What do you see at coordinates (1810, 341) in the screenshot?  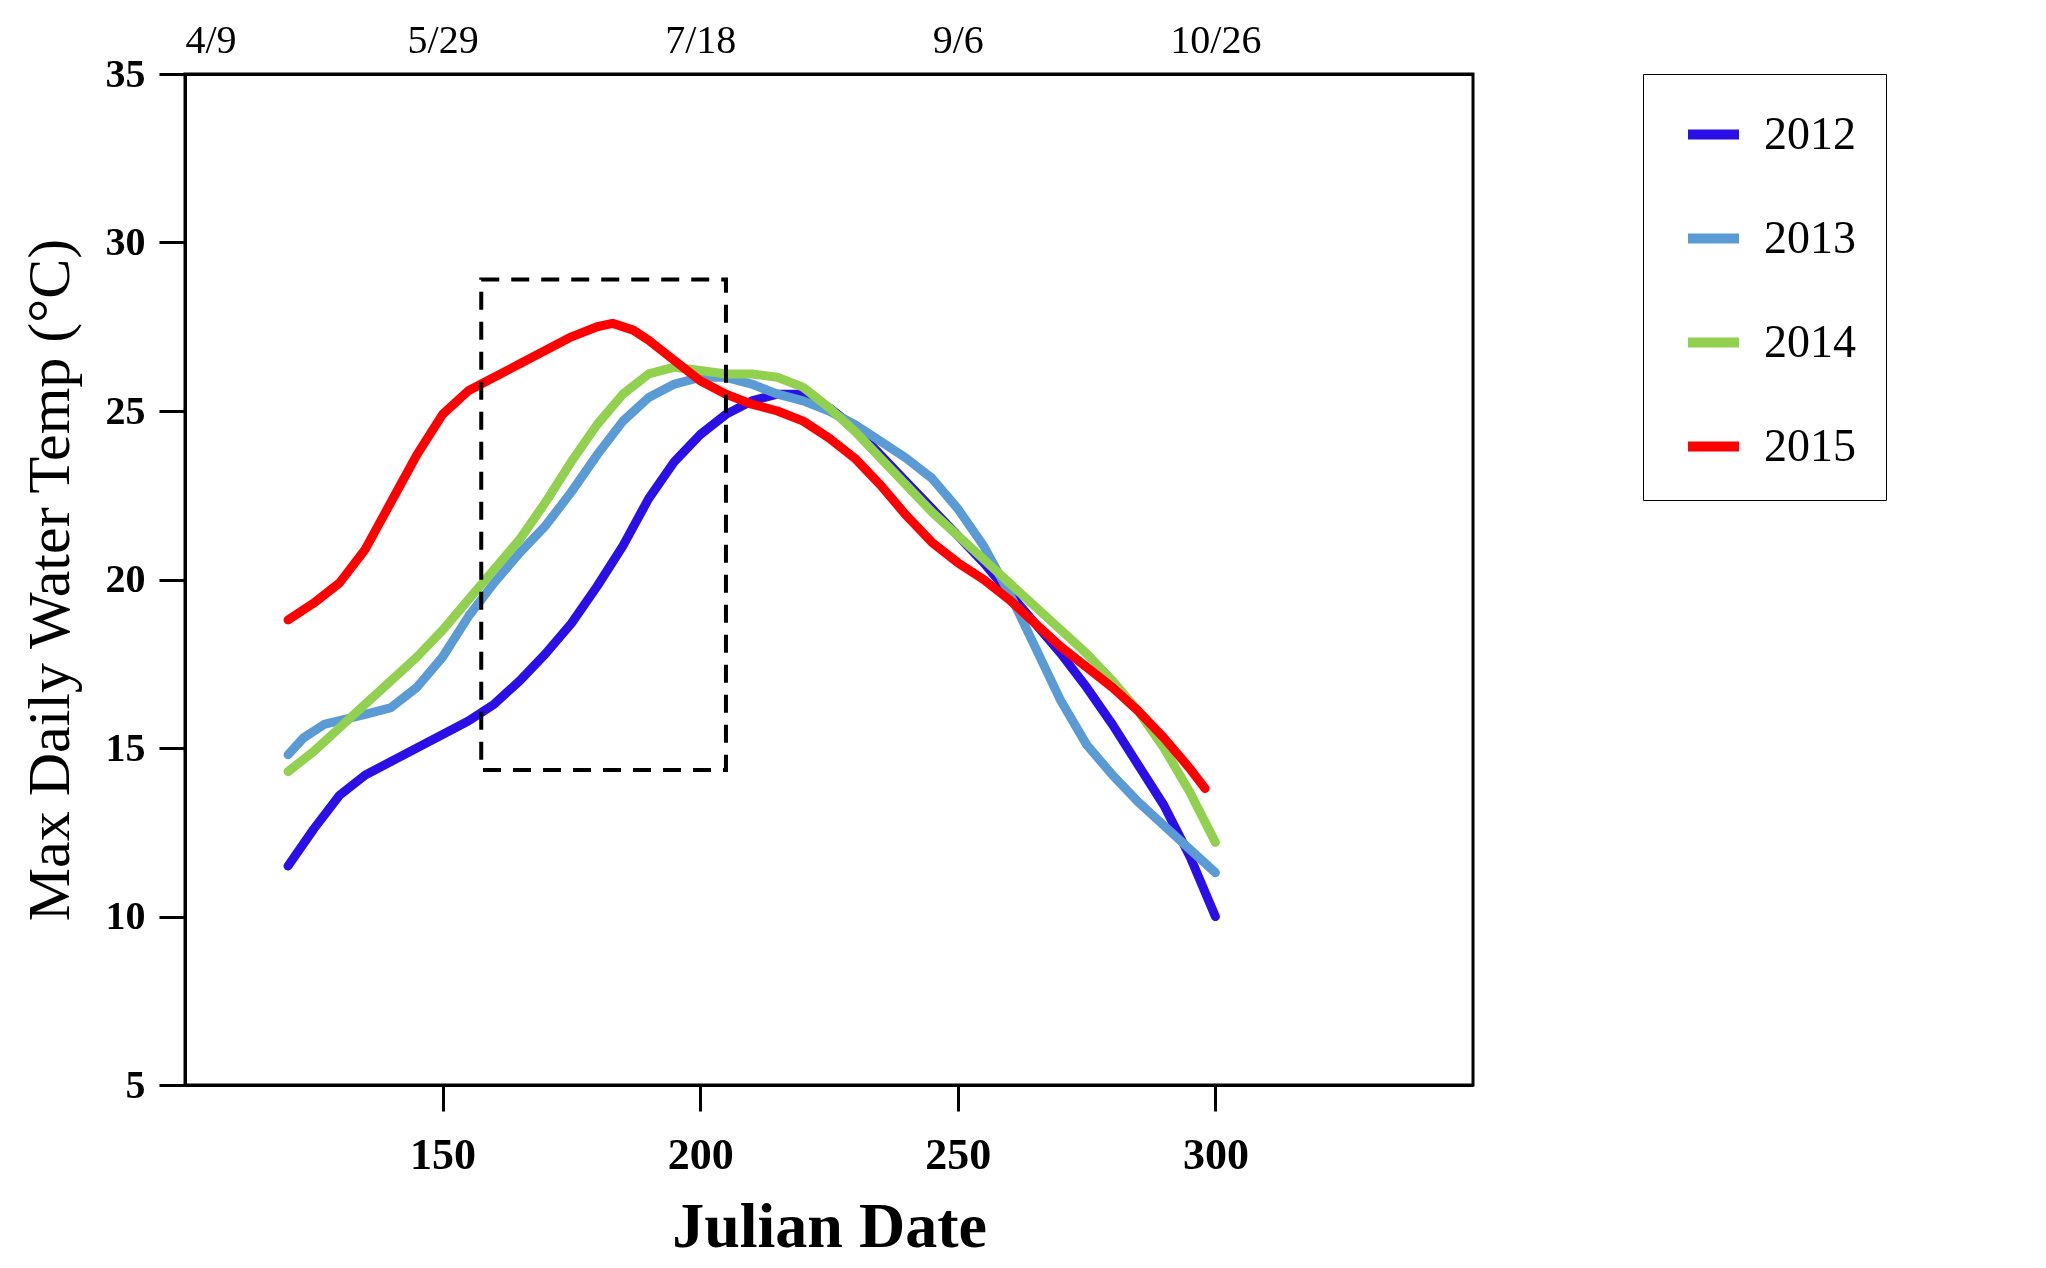 I see `legend-label: 2014` at bounding box center [1810, 341].